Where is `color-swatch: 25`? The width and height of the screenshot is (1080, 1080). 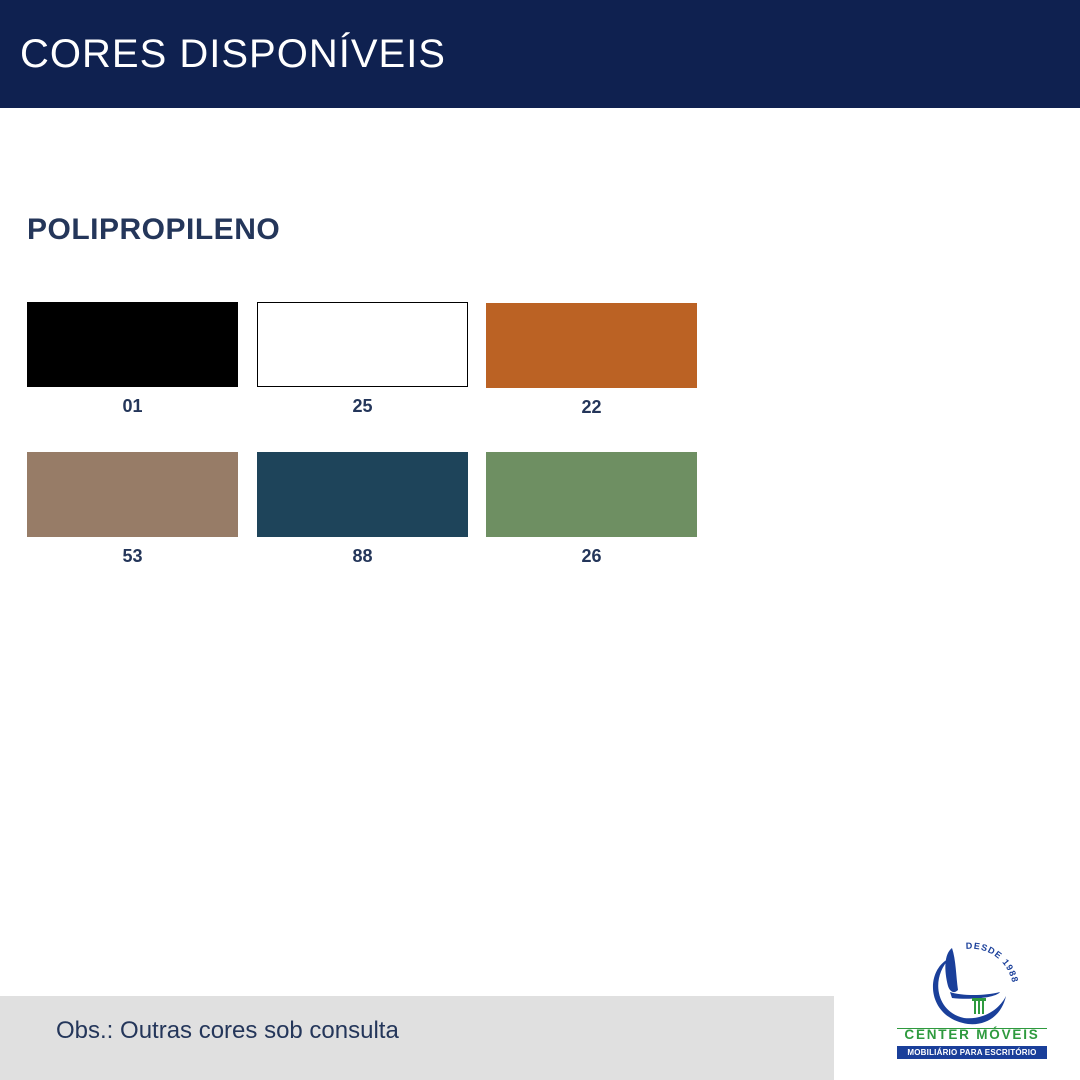
color-swatch: 25 is located at coordinates (362, 359).